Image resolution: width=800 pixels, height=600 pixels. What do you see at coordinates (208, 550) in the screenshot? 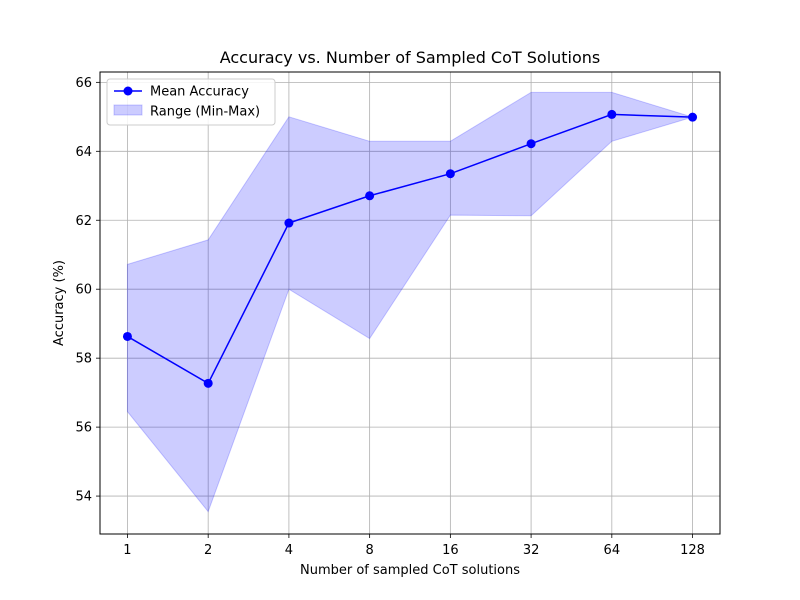
I see `x-tick-label: 2` at bounding box center [208, 550].